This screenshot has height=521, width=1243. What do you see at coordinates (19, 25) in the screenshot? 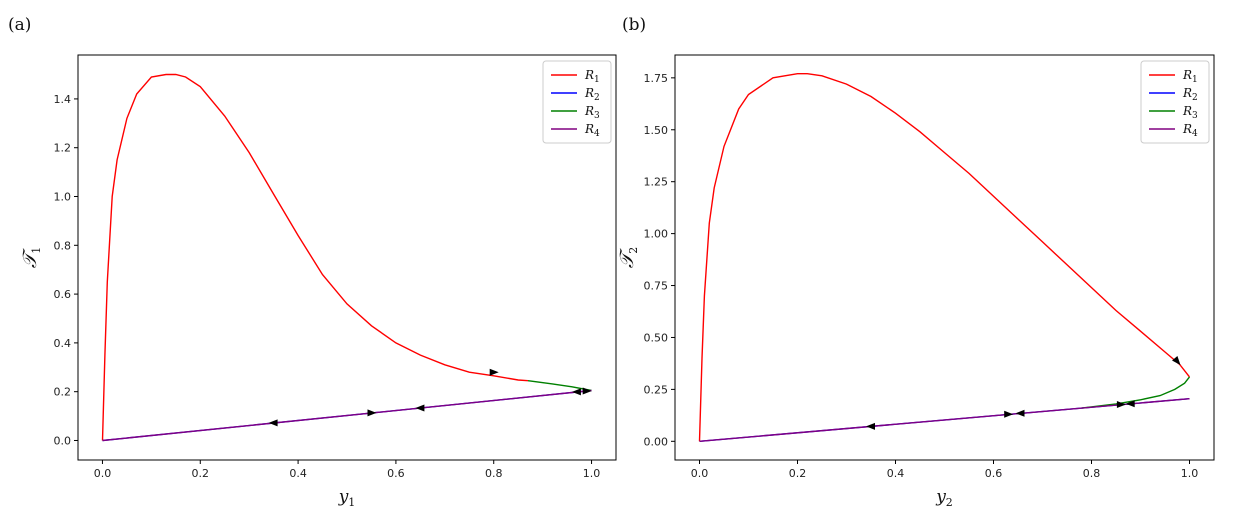
I see `panel-label: (a)` at bounding box center [19, 25].